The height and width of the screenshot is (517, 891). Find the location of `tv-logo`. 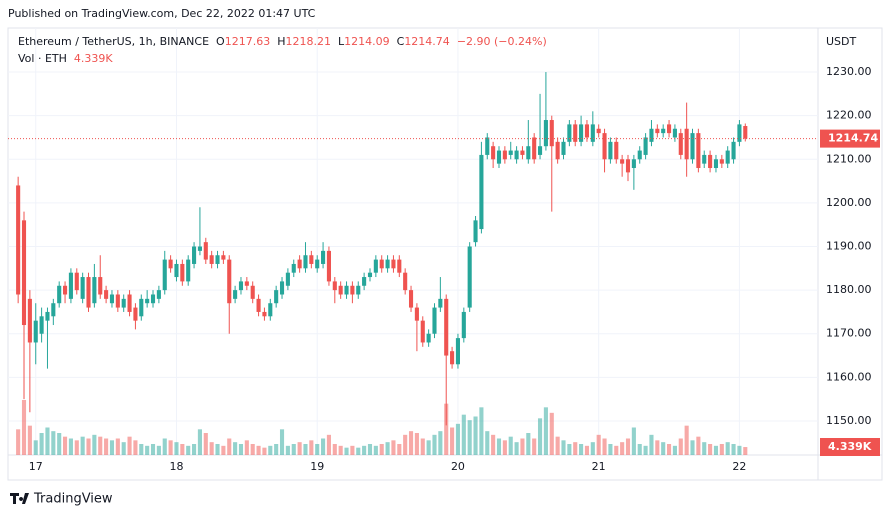

tv-logo is located at coordinates (19, 498).